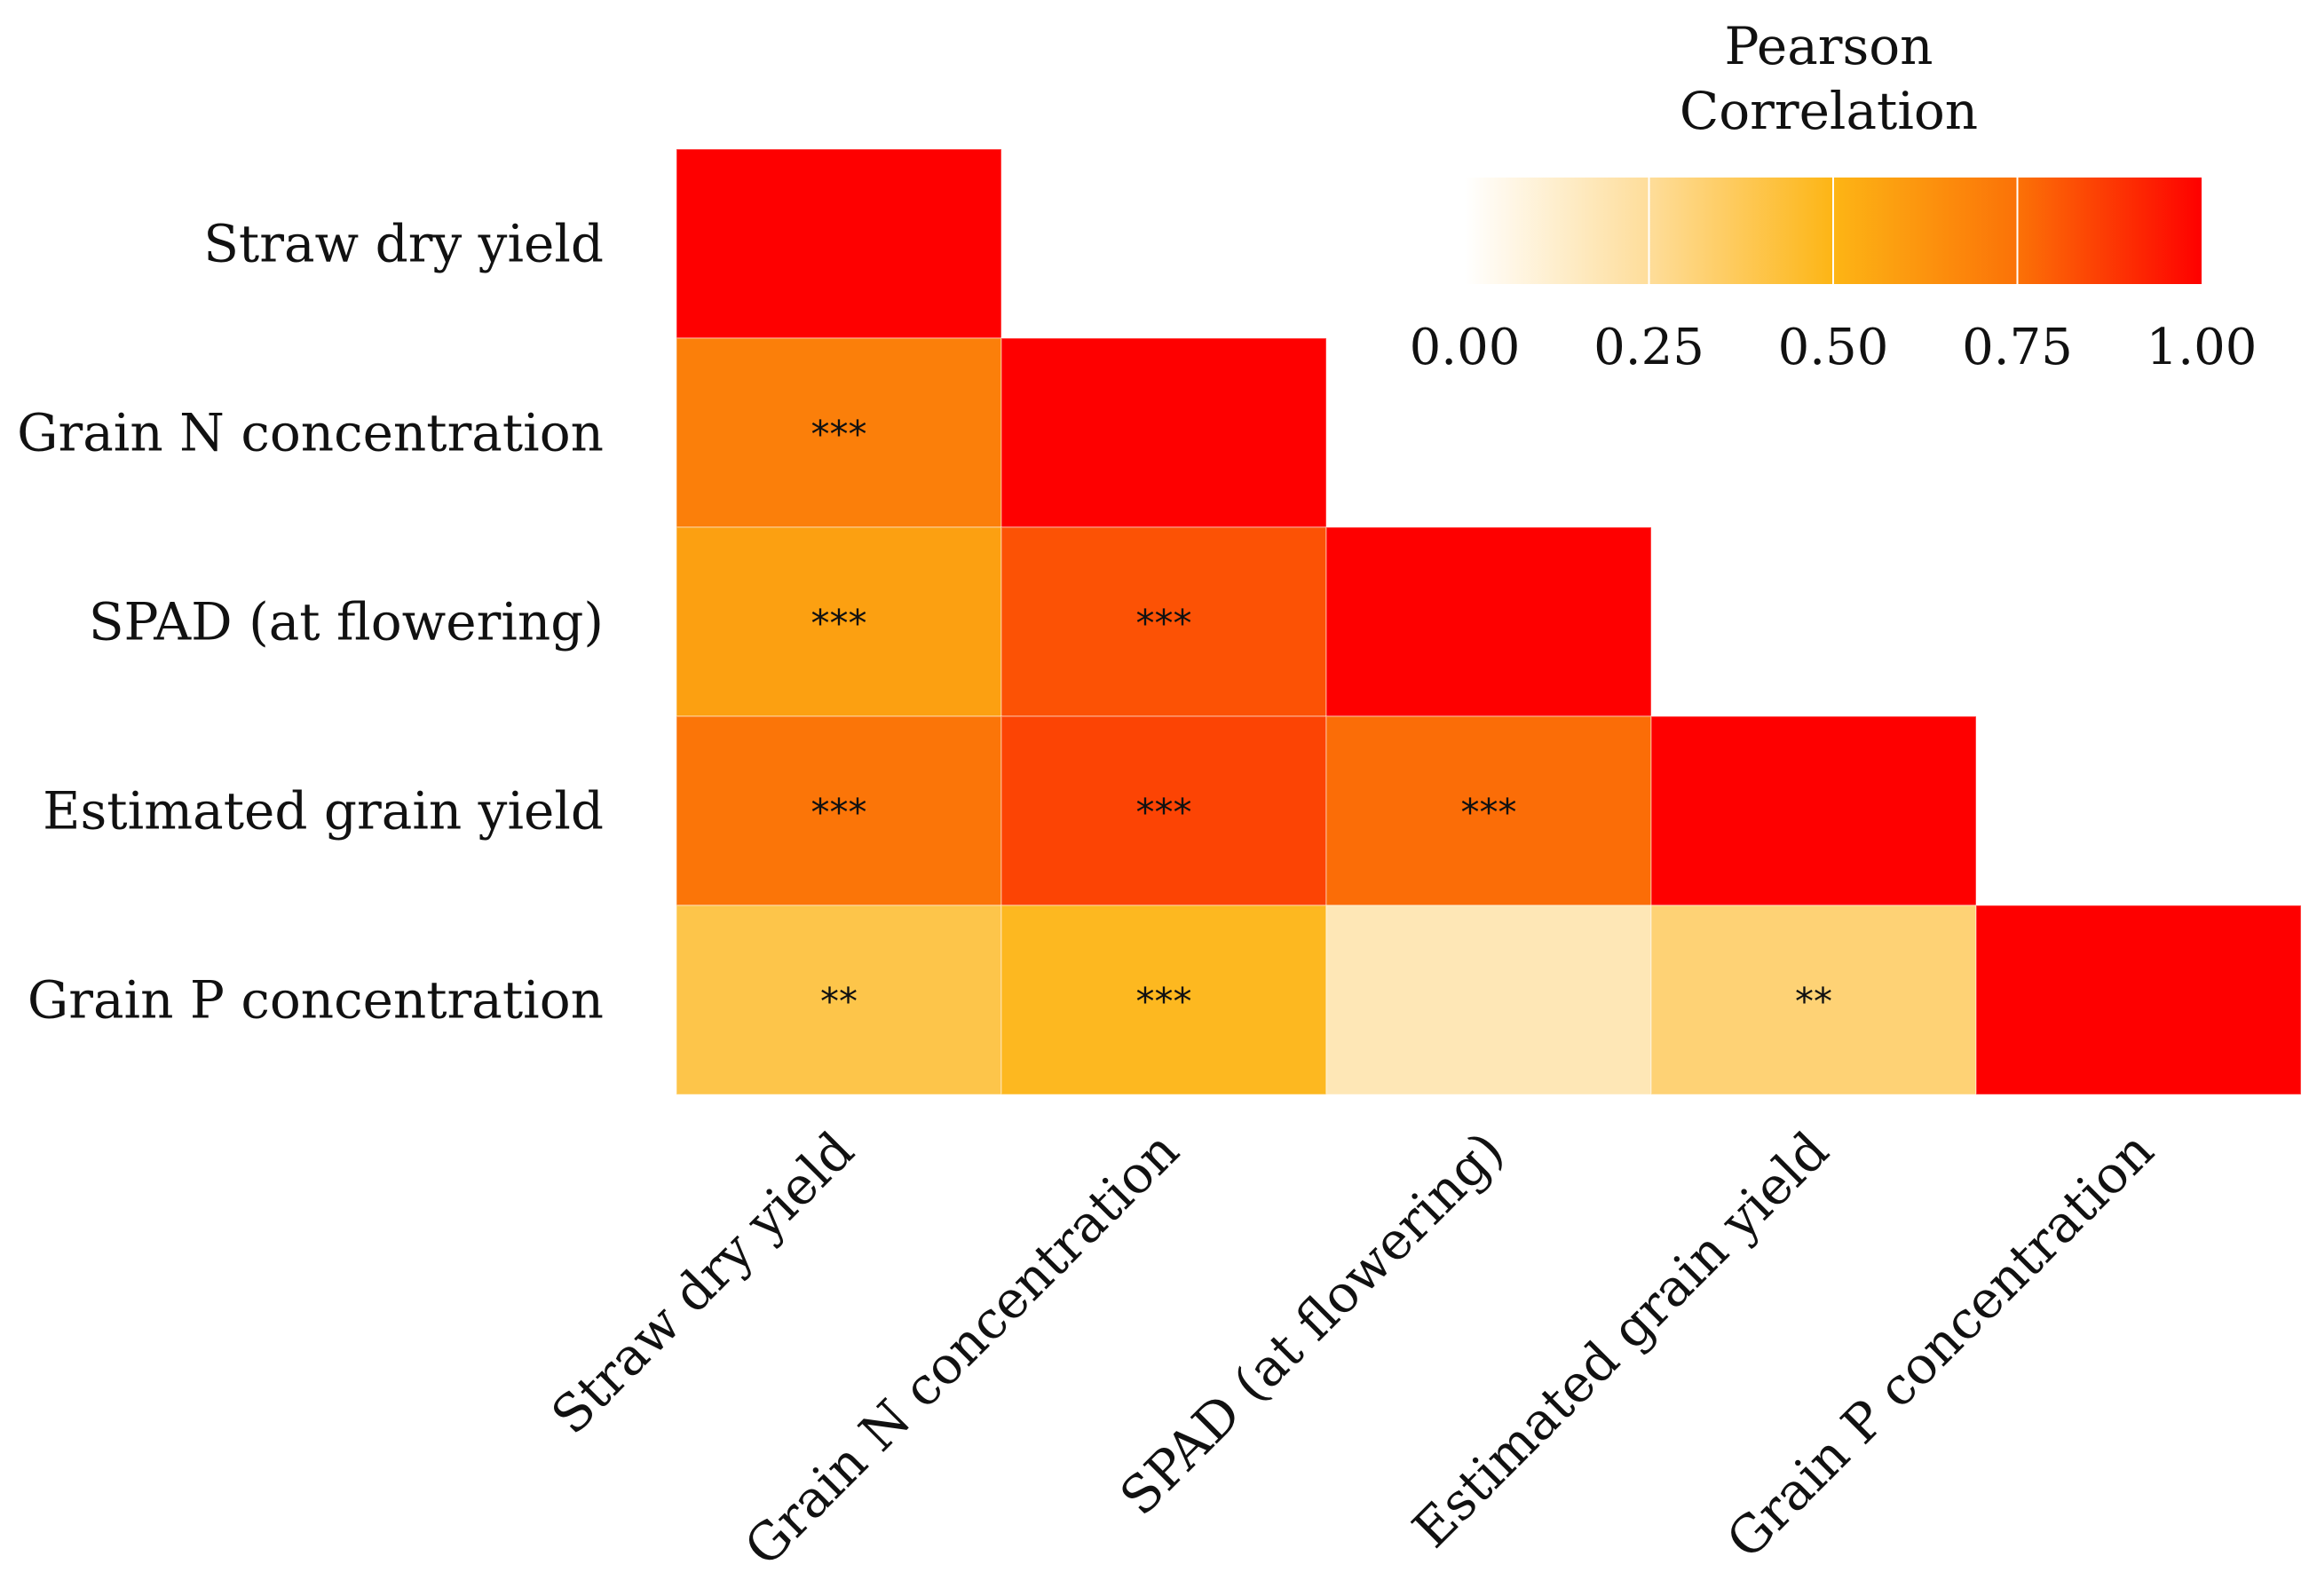 The image size is (2309, 1596). I want to click on heatmap-cell-r4-c2, so click(1488, 1000).